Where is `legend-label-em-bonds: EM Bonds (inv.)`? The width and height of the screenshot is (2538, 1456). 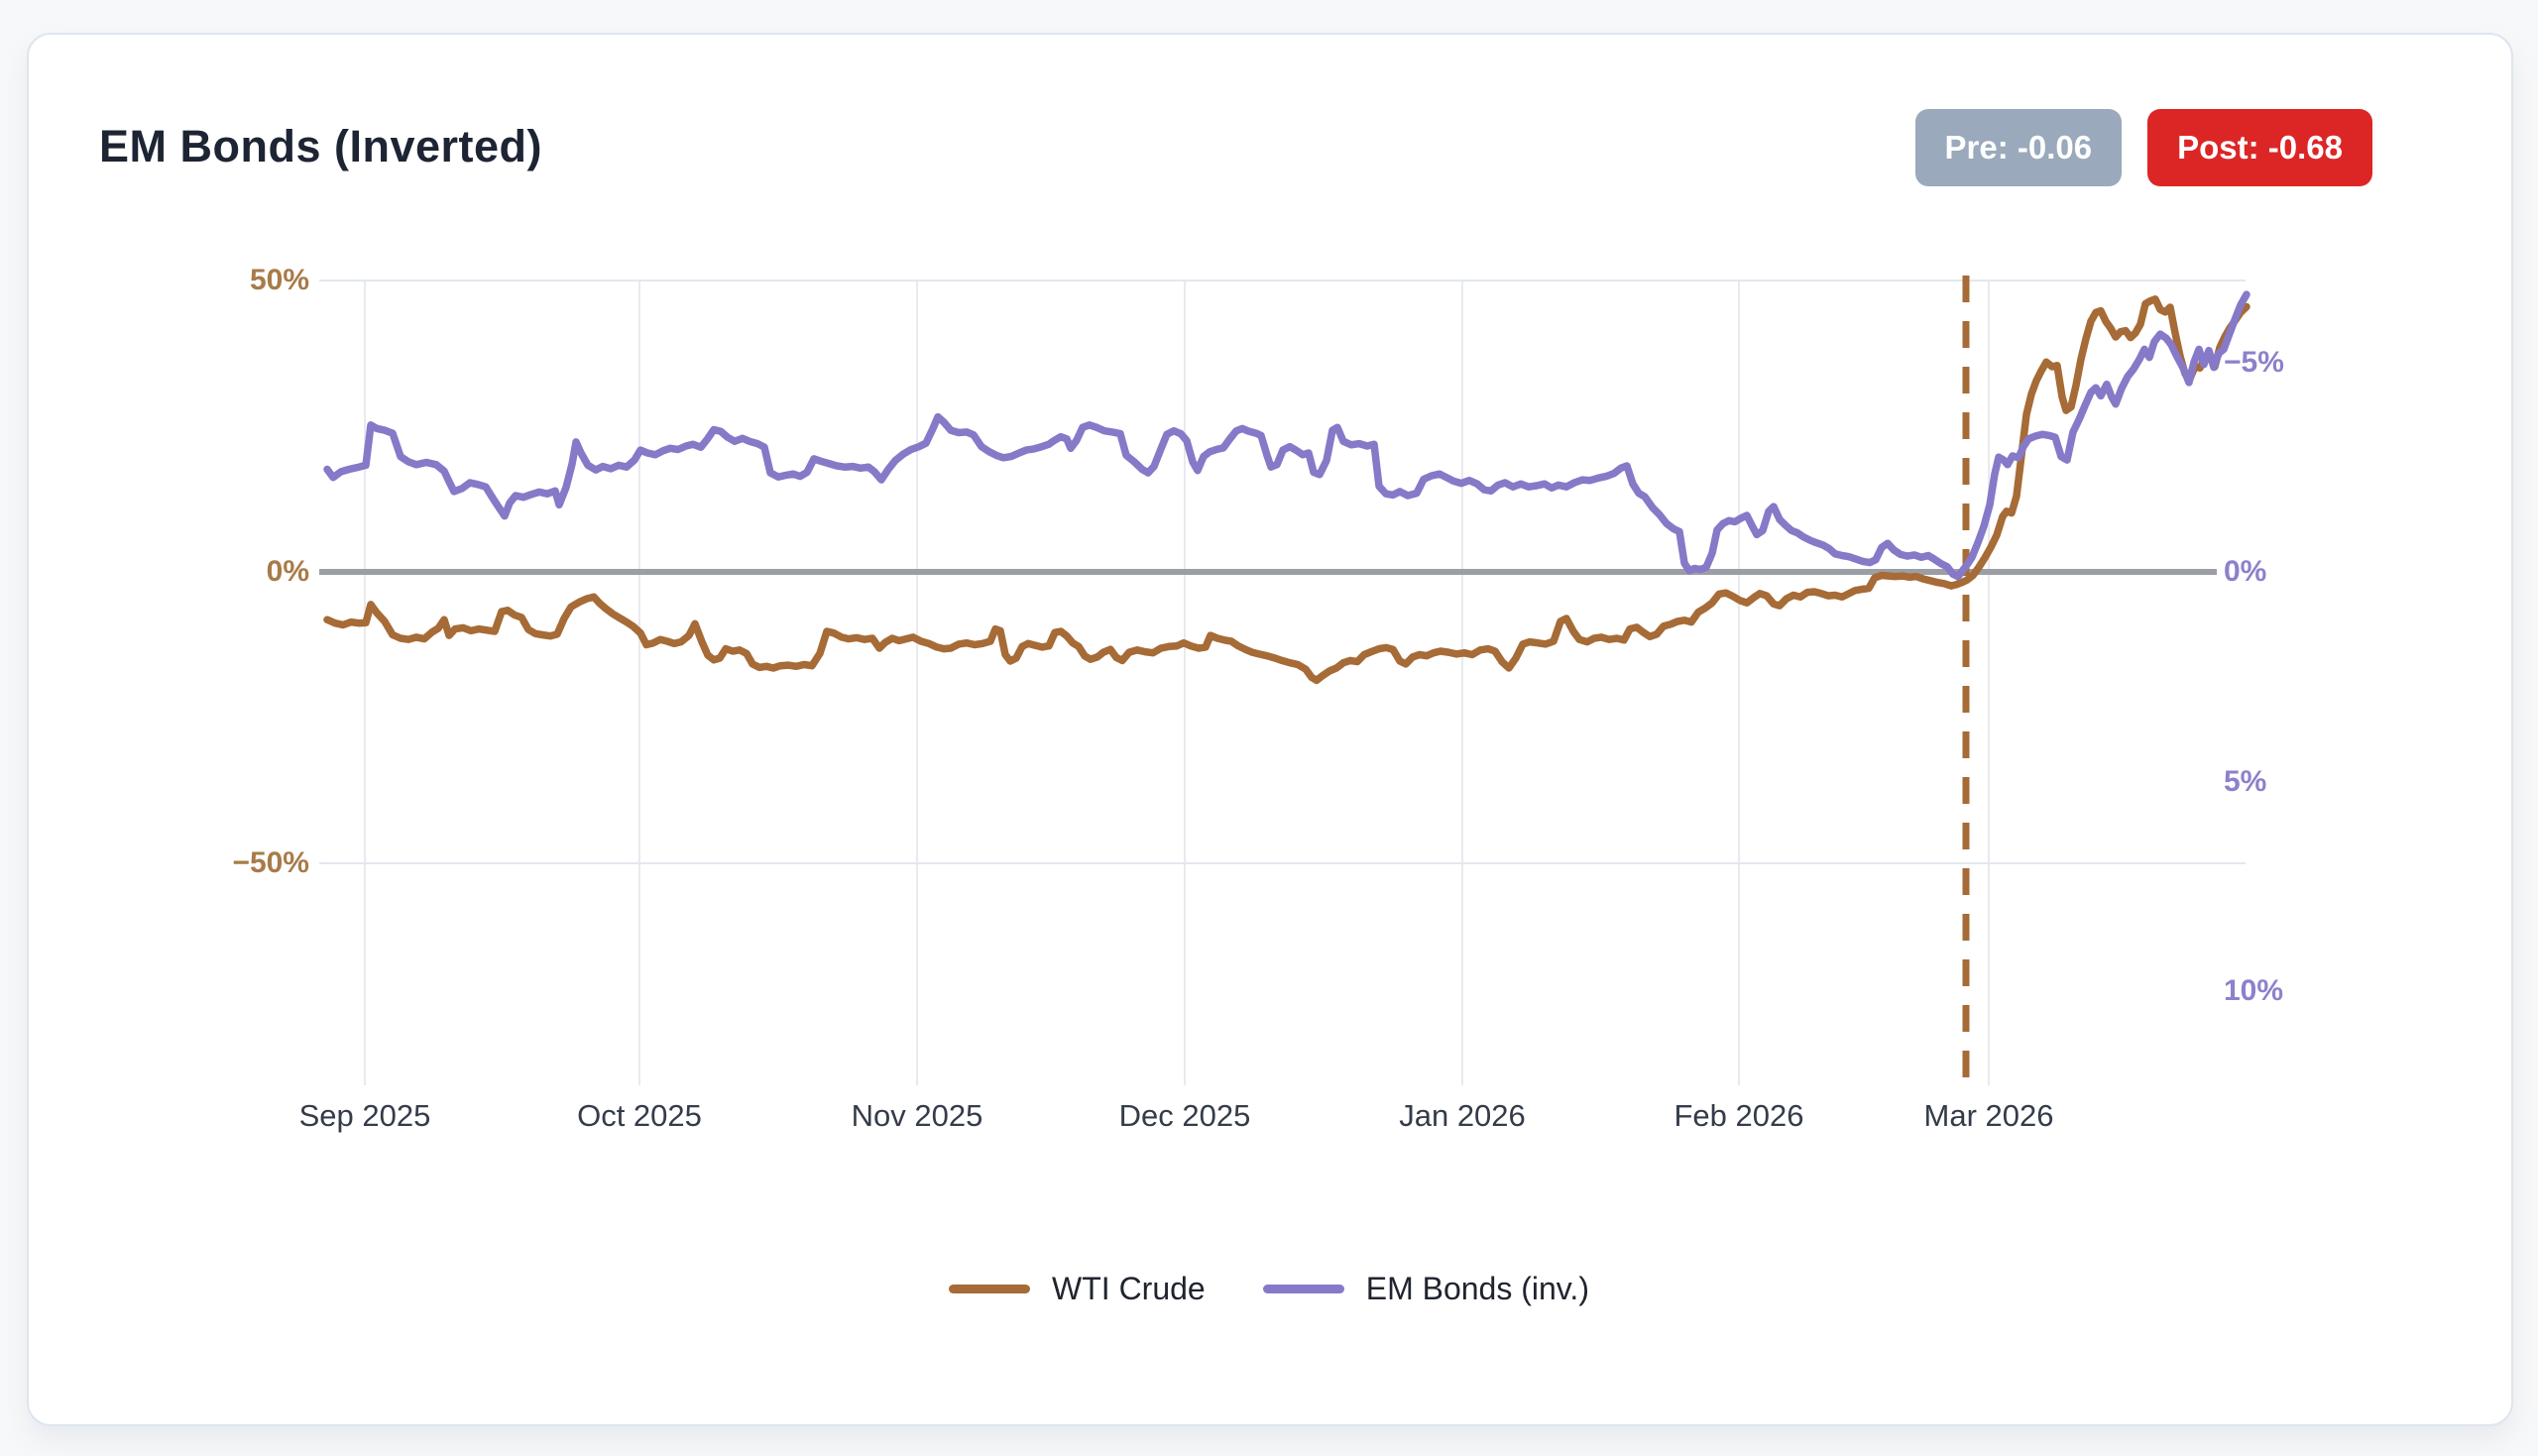
legend-label-em-bonds: EM Bonds (inv.) is located at coordinates (1477, 1288).